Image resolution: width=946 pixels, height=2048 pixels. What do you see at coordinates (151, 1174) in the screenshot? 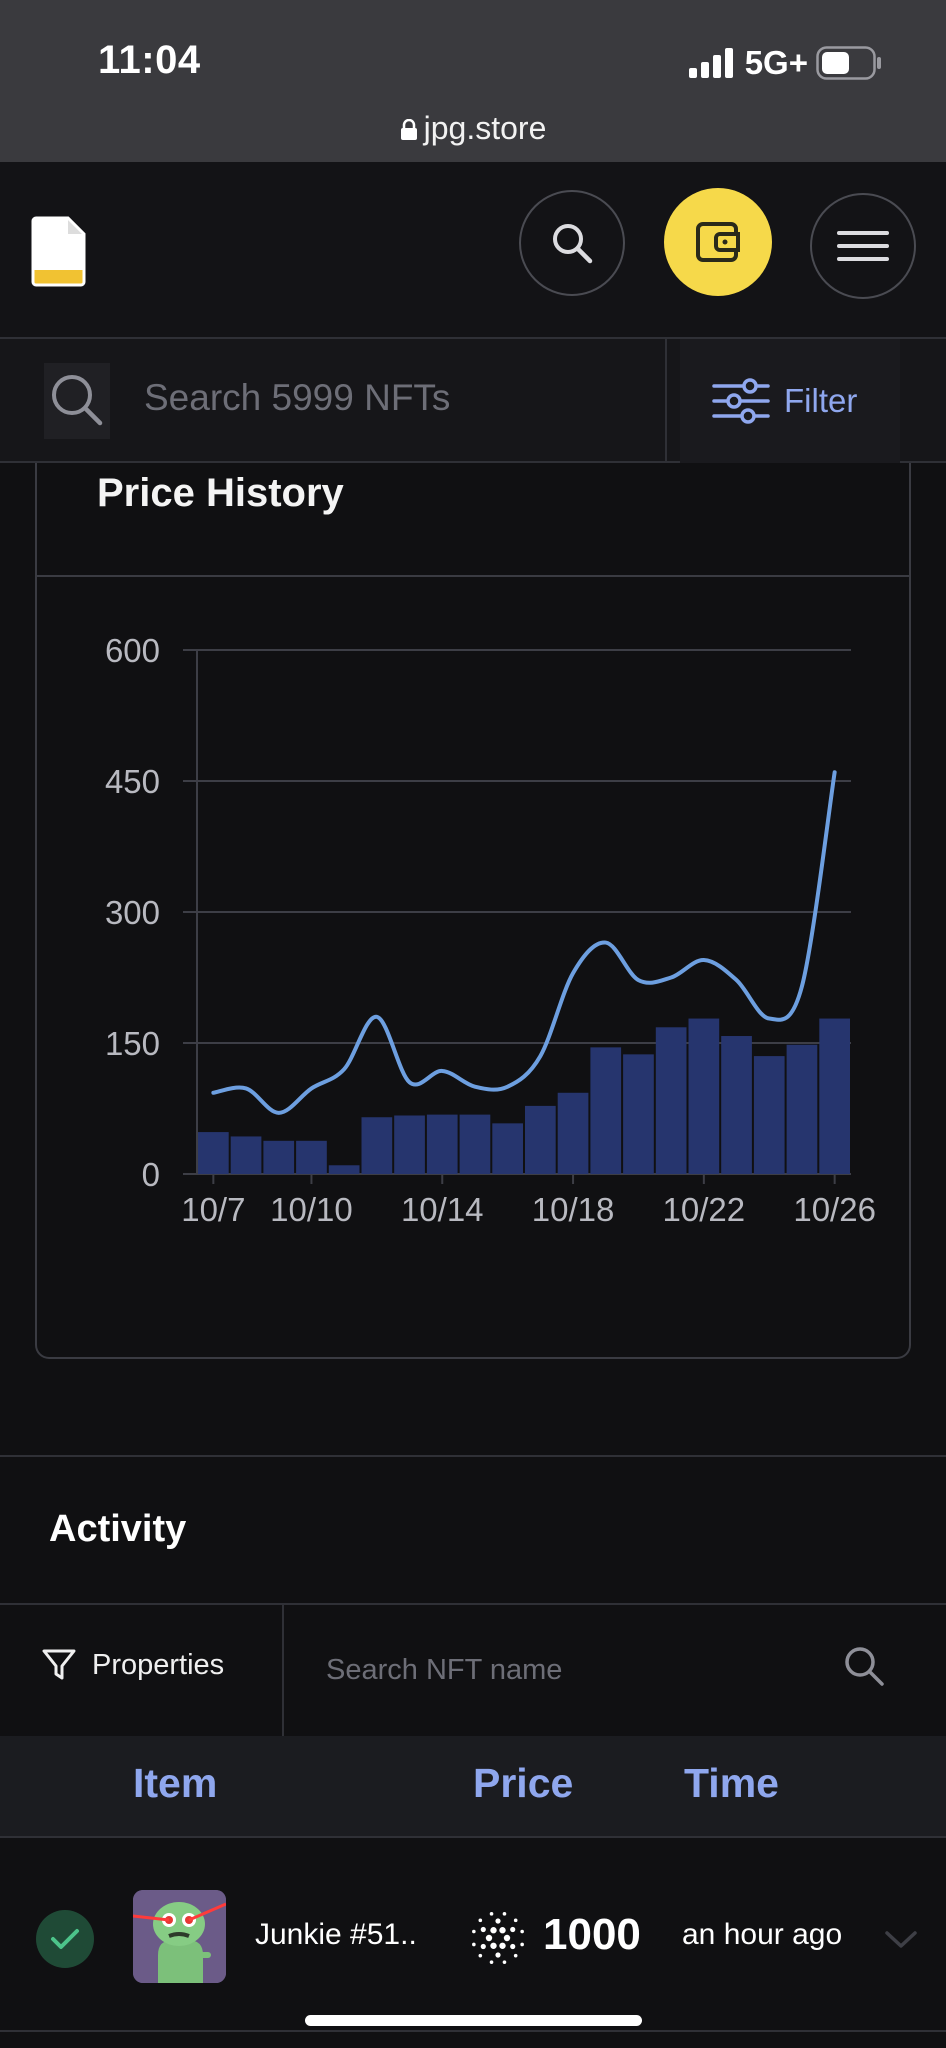
I see `y-tick-label: 0` at bounding box center [151, 1174].